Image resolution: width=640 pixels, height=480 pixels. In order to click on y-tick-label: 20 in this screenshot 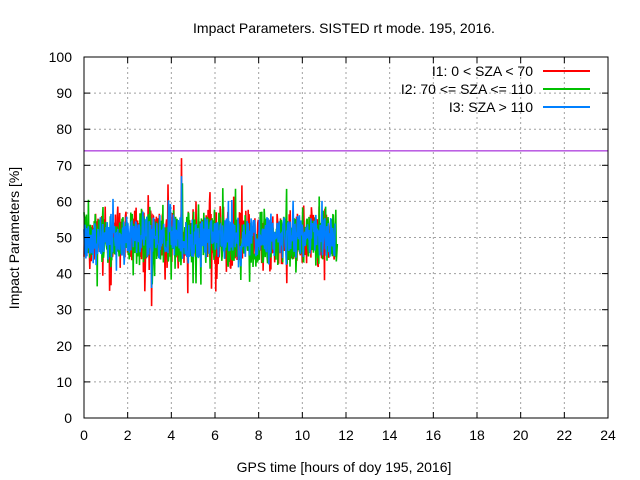, I will do `click(64, 346)`.